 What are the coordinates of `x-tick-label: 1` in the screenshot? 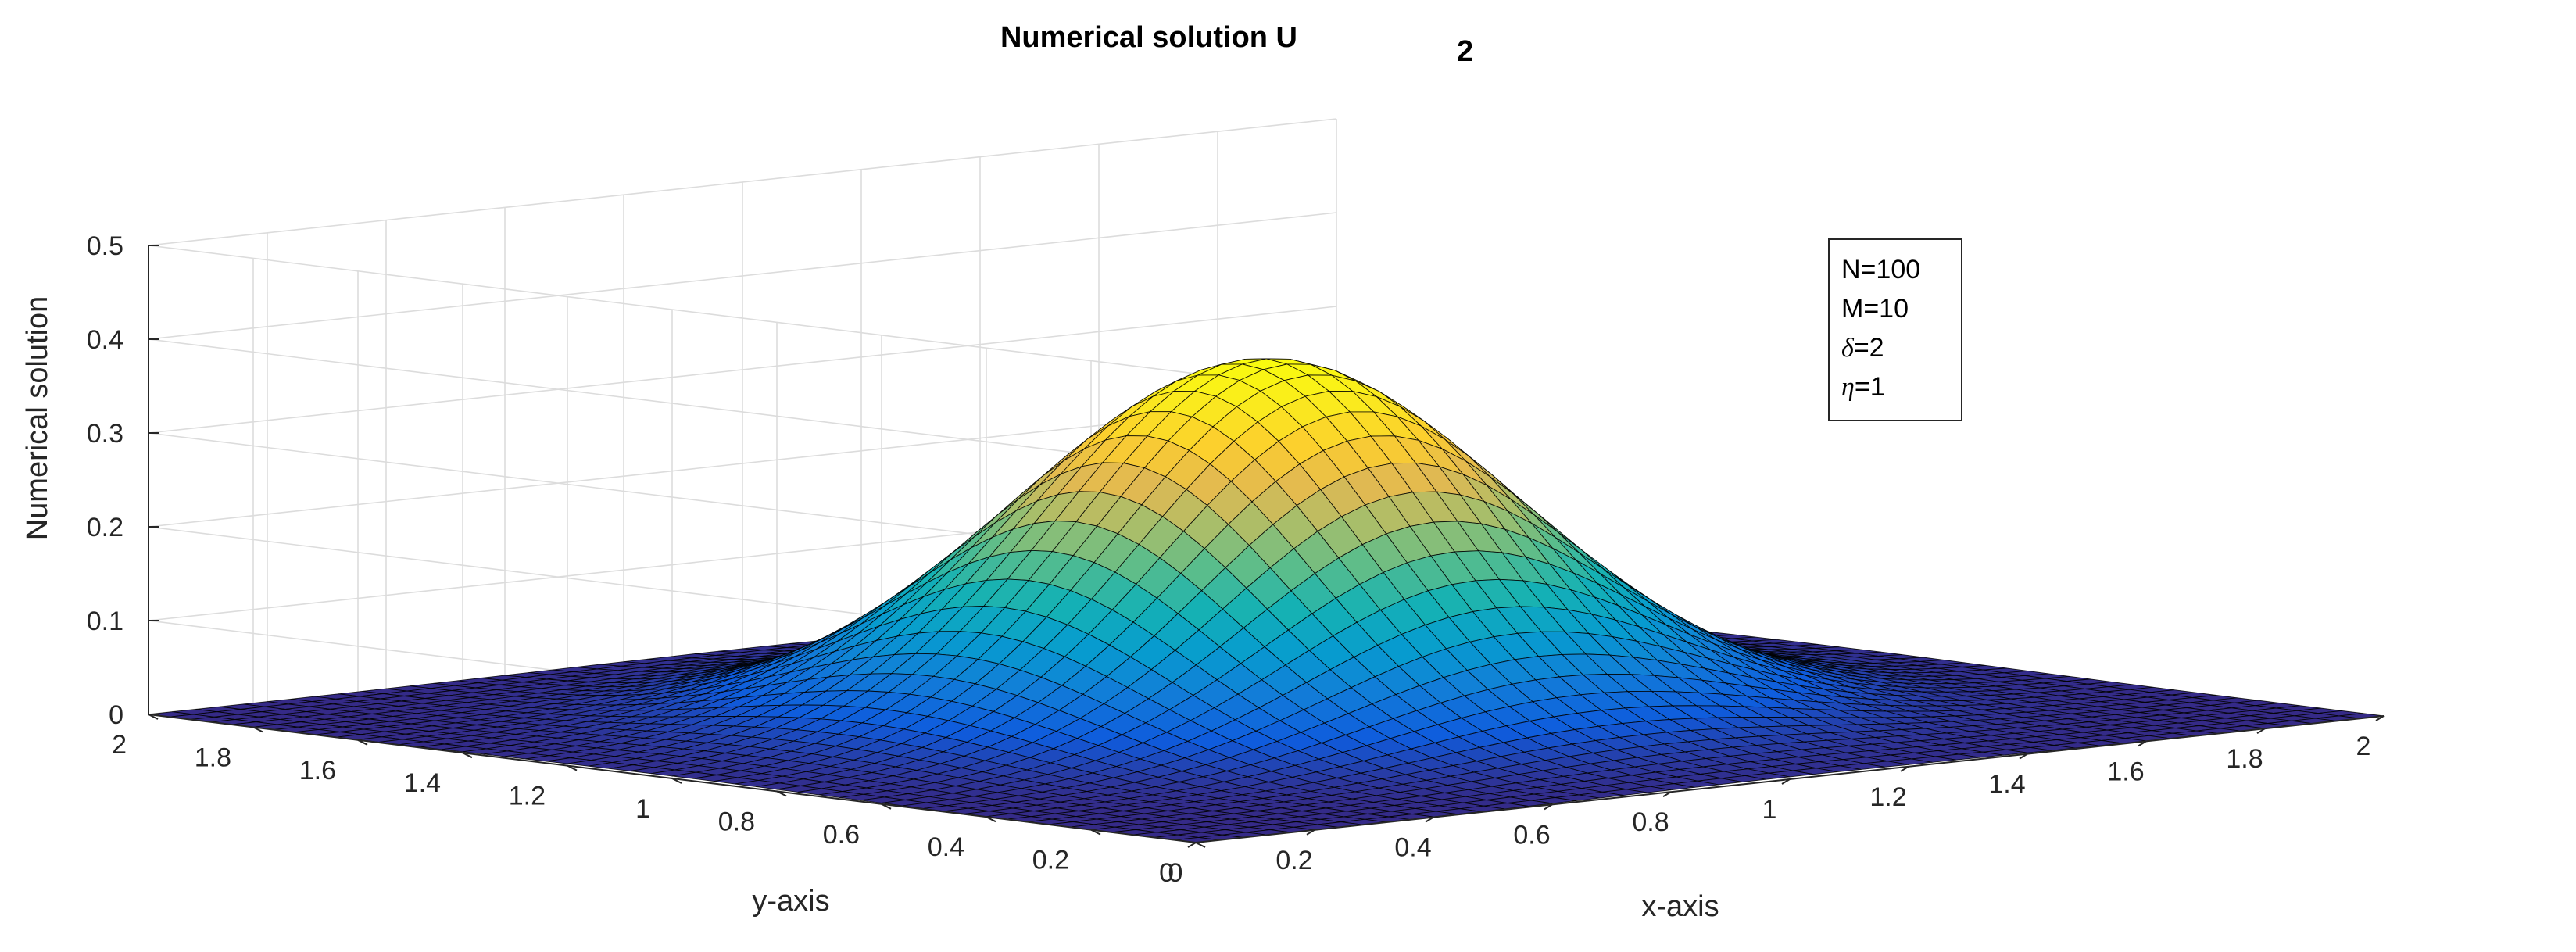 It's located at (1769, 810).